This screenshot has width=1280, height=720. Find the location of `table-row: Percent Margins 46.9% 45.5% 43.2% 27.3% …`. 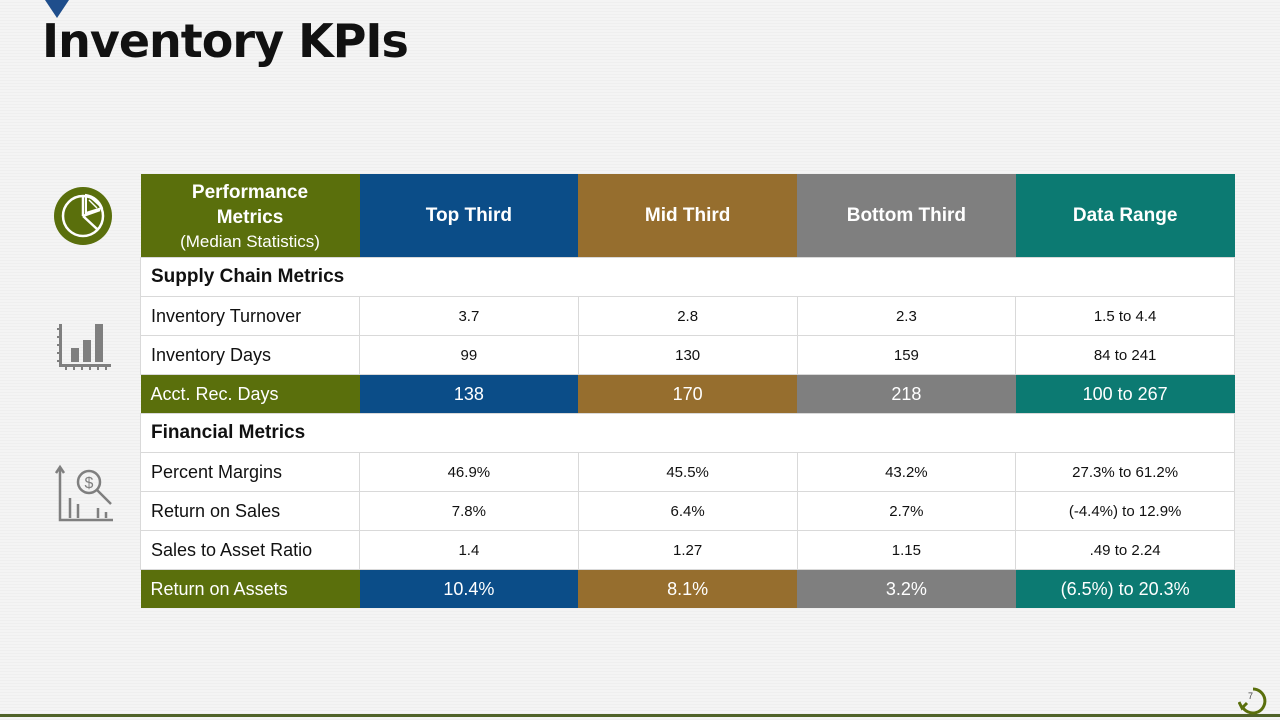

table-row: Percent Margins 46.9% 45.5% 43.2% 27.3% … is located at coordinates (687, 472).